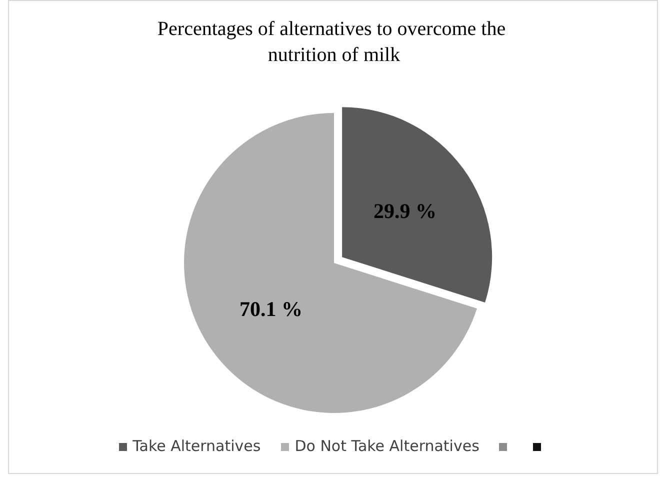 This screenshot has width=669, height=483. I want to click on legend-label: Do Not Take Alternatives, so click(387, 446).